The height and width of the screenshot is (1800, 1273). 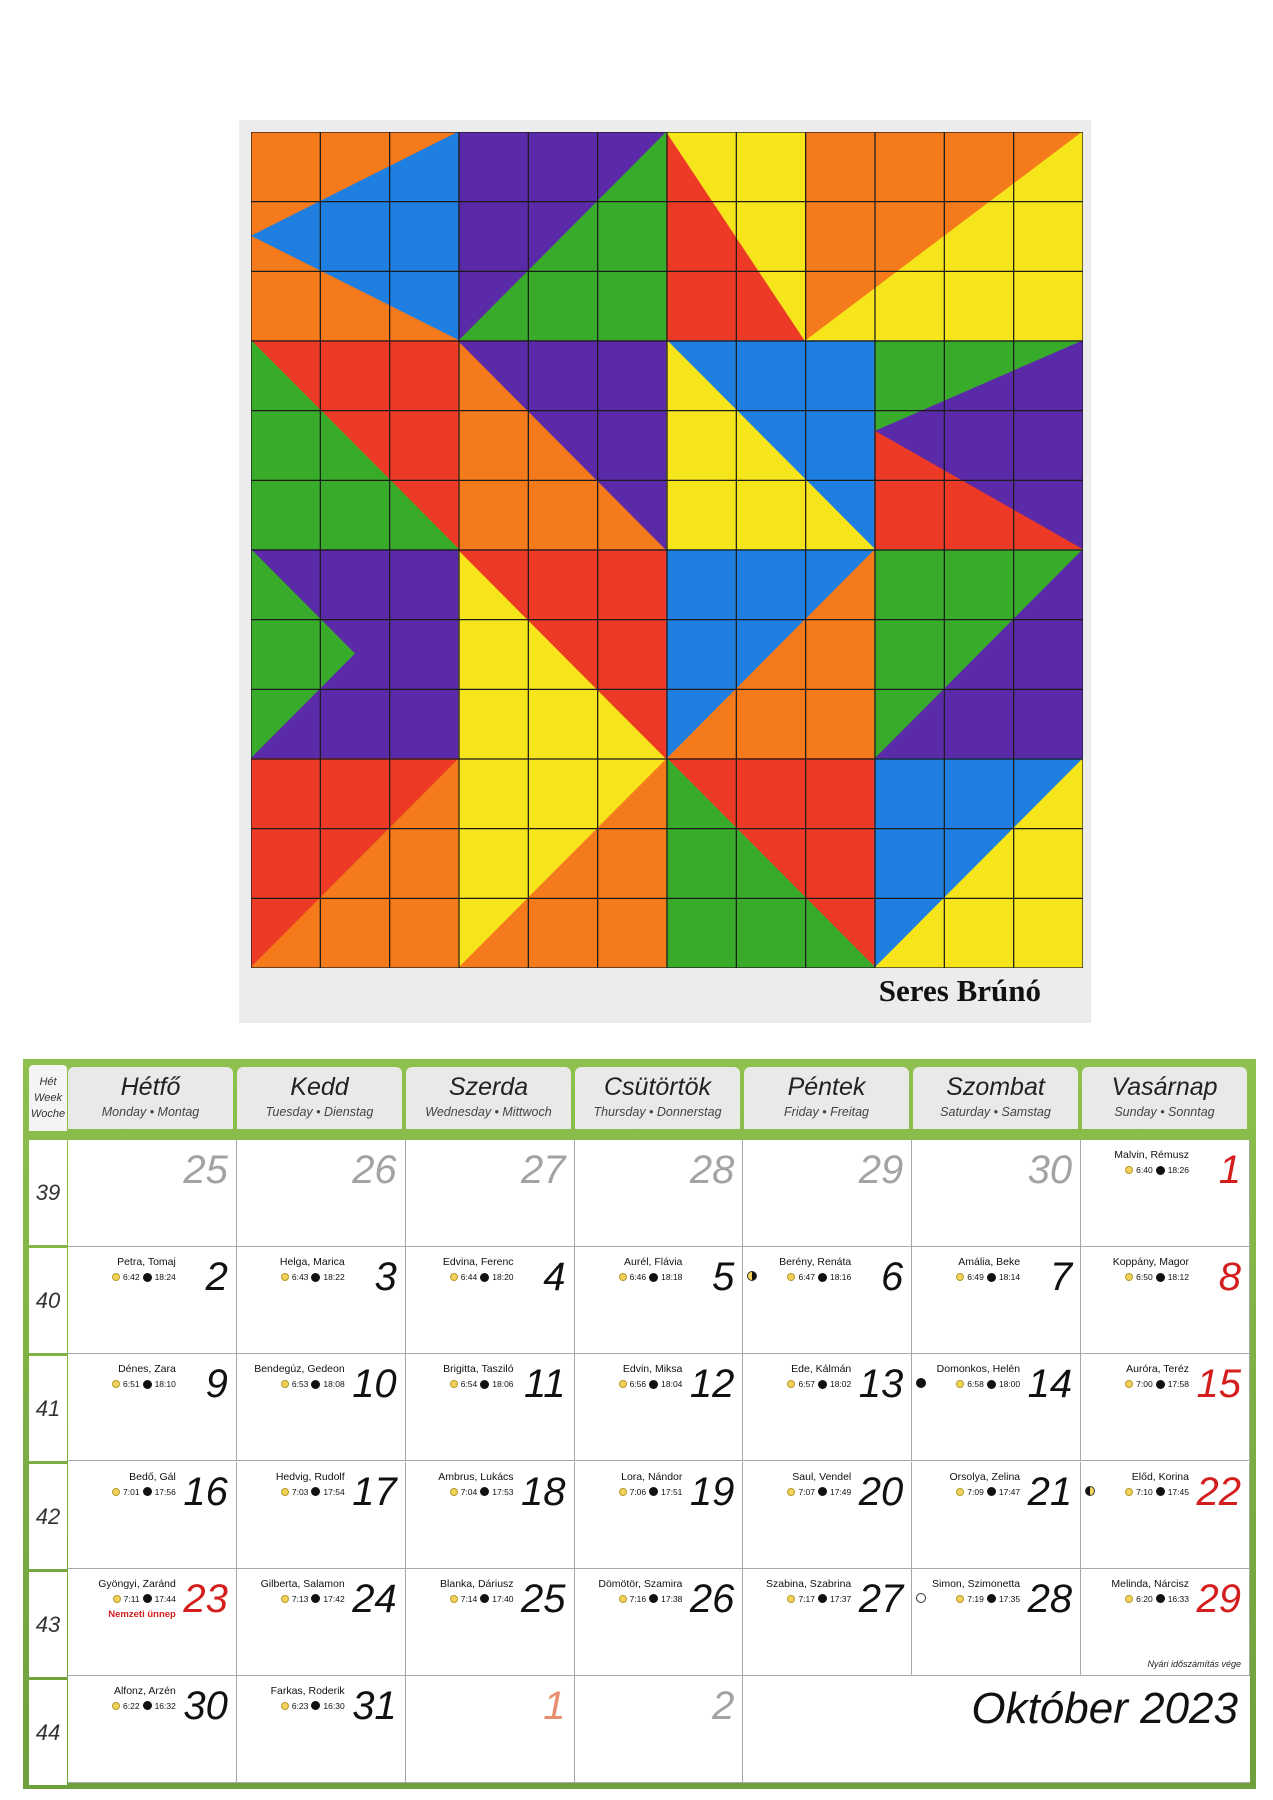 What do you see at coordinates (997, 1408) in the screenshot?
I see `day-cell: 14 Domonkos, Helén 6:58 18:00` at bounding box center [997, 1408].